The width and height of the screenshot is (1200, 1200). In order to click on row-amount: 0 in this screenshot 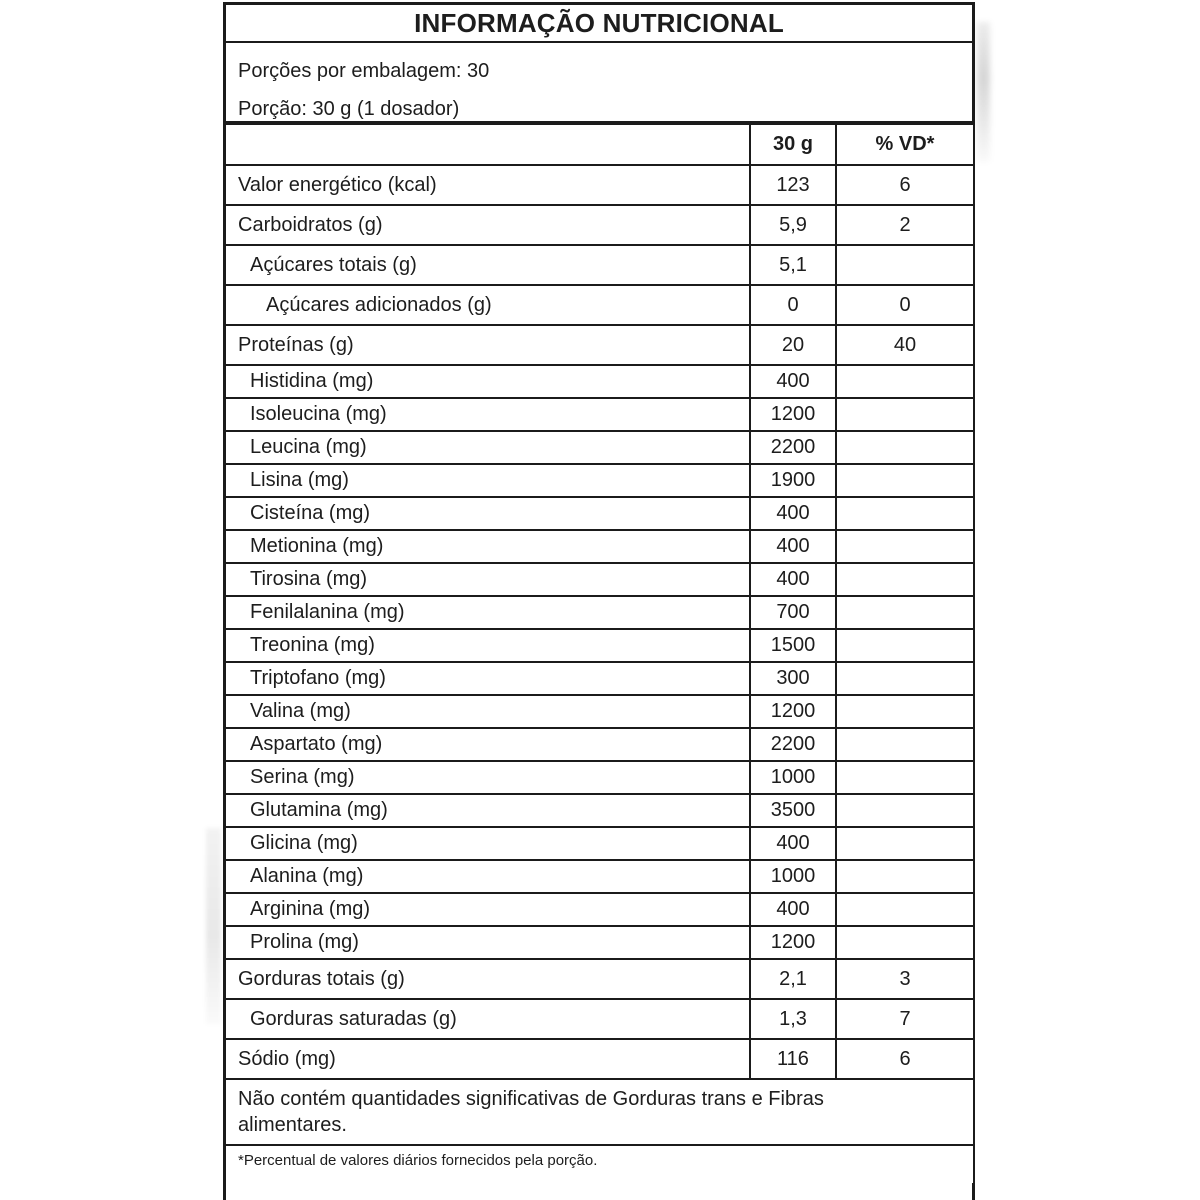, I will do `click(793, 305)`.